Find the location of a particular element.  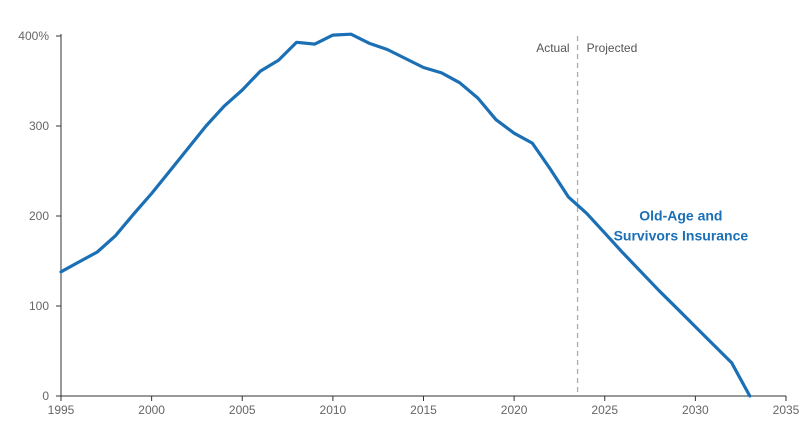

series-labels: Old-Age and Survivors Insurance is located at coordinates (681, 226).